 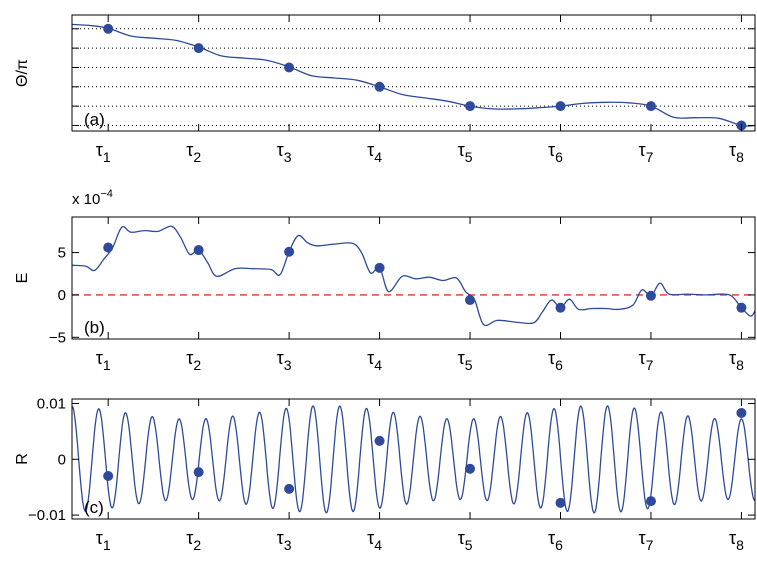 I want to click on panel-b-xtick-label-1: τ1, so click(x=103, y=360).